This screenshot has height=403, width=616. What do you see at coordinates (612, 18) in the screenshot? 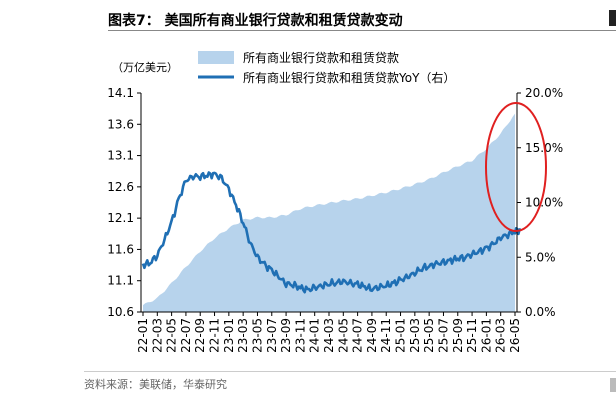
I see `edge-fragment` at bounding box center [612, 18].